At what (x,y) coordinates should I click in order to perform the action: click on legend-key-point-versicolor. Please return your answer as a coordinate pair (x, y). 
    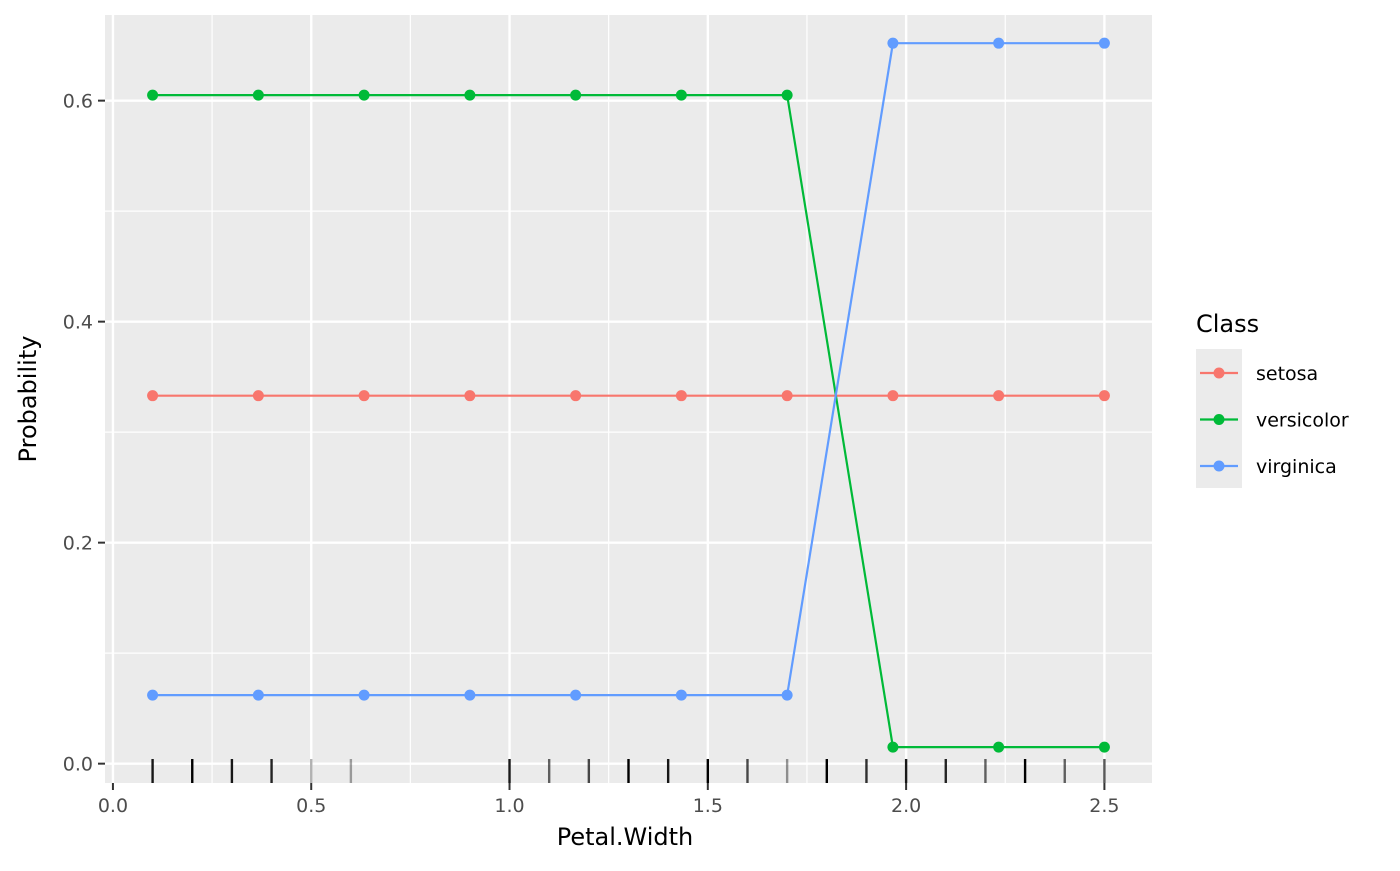
    Looking at the image, I should click on (1219, 419).